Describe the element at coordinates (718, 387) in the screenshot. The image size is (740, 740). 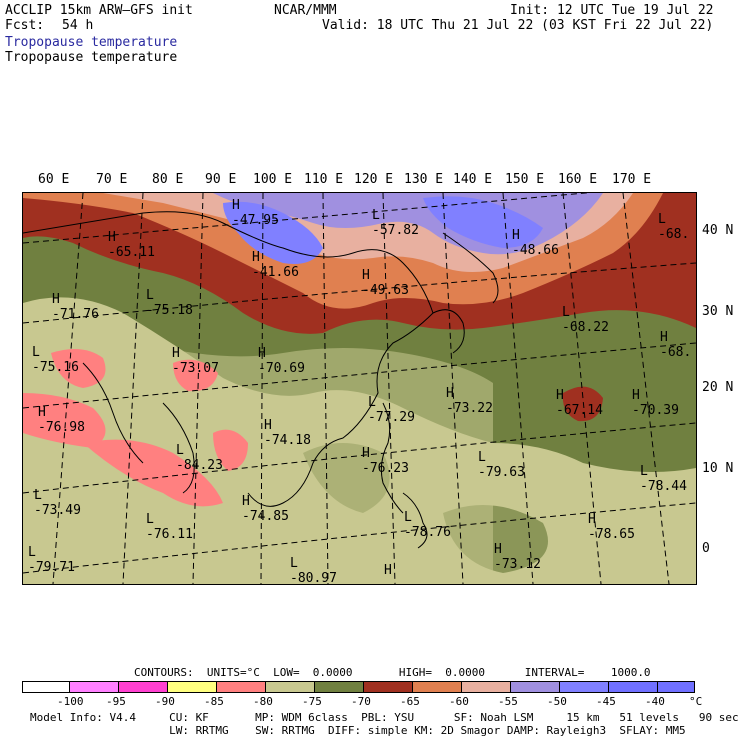
I see `lat-label: 20 N` at that location.